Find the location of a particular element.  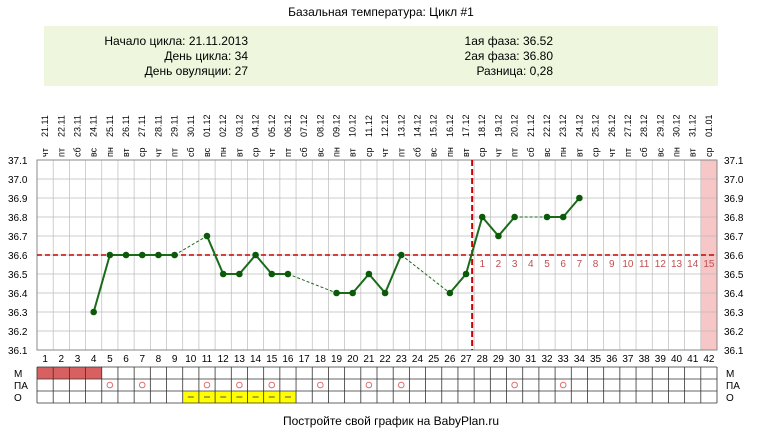

x-day-number: 23 is located at coordinates (402, 359).